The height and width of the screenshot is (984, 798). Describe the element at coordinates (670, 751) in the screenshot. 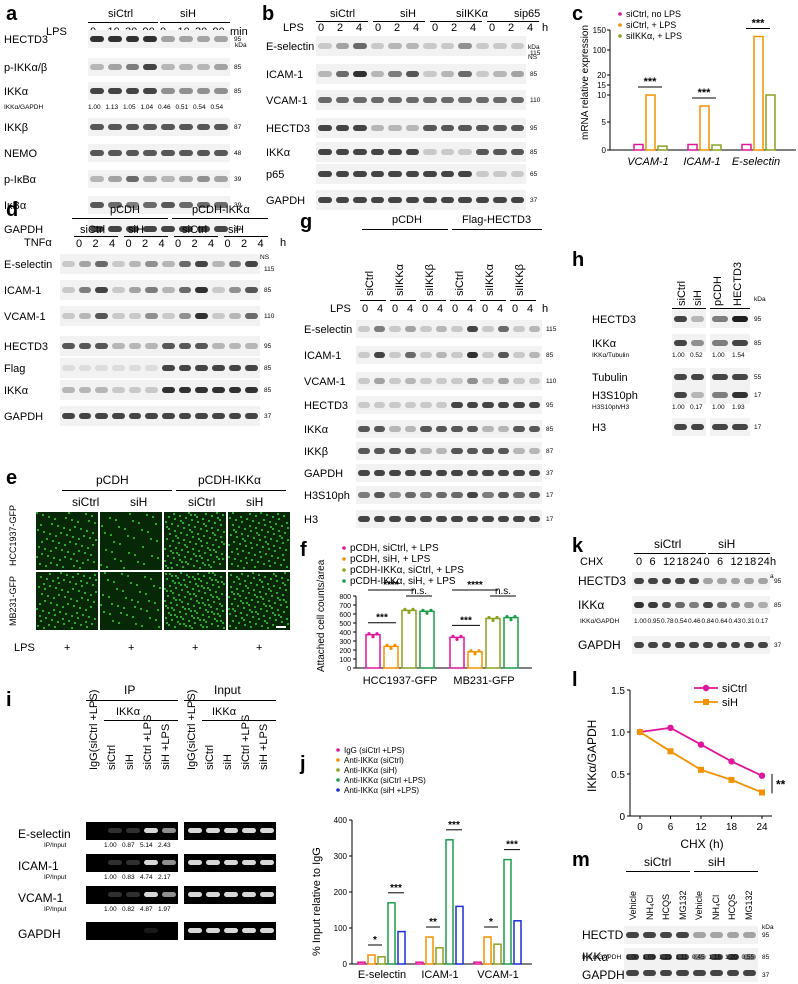

I see `data-point` at that location.